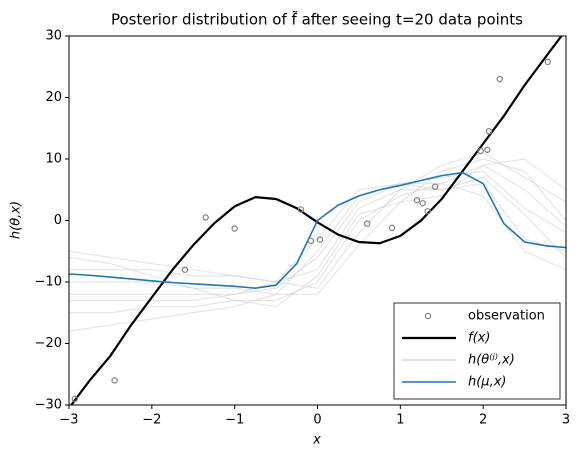  Describe the element at coordinates (53, 159) in the screenshot. I see `y-tick-label: 10` at that location.